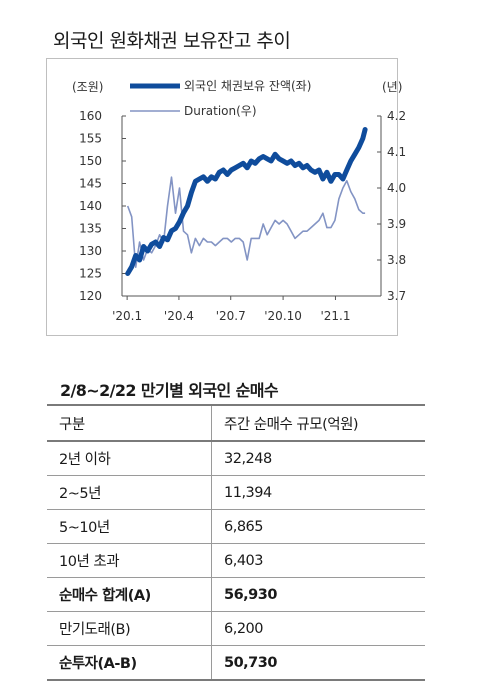 This screenshot has width=489, height=699. I want to click on right-tick-label: 4.2, so click(396, 116).